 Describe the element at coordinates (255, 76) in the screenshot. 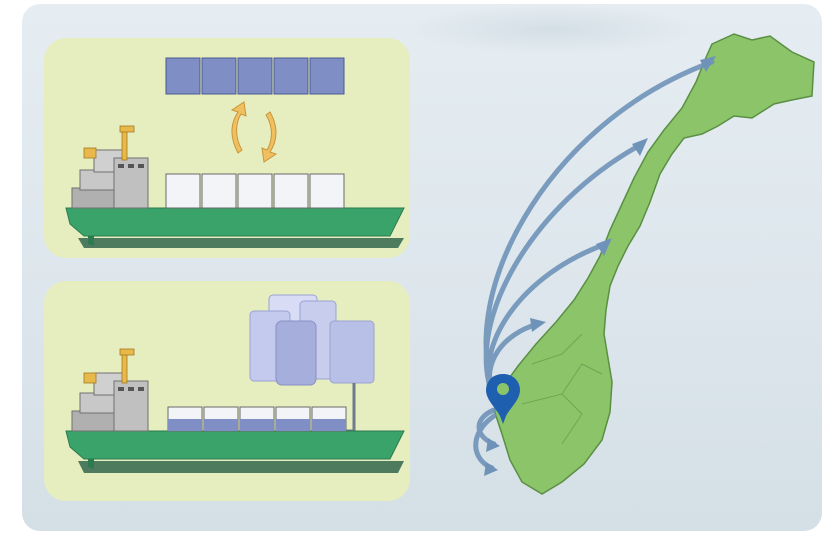

I see `full-container-stack-icon` at that location.